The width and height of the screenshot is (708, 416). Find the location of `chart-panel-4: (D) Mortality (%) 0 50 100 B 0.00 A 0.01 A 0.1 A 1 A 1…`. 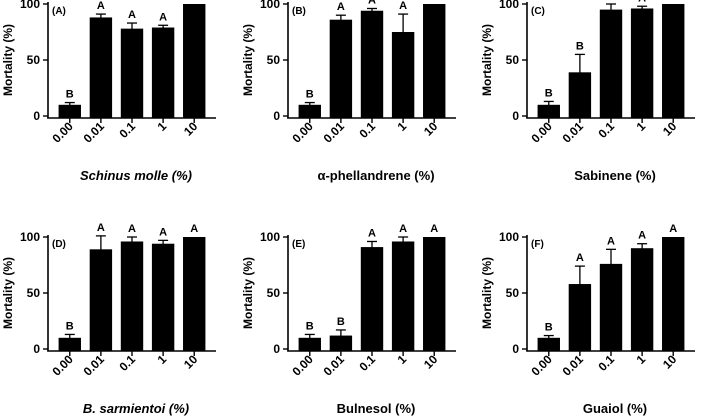

chart-panel-4: (D) Mortality (%) 0 50 100 B 0.00 A 0.01 A 0.1 A 1 A 1… is located at coordinates (108, 319).